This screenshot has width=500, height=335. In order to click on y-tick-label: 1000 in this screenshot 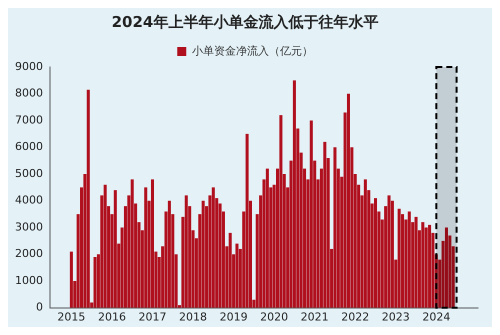, I will do `click(28, 280)`.